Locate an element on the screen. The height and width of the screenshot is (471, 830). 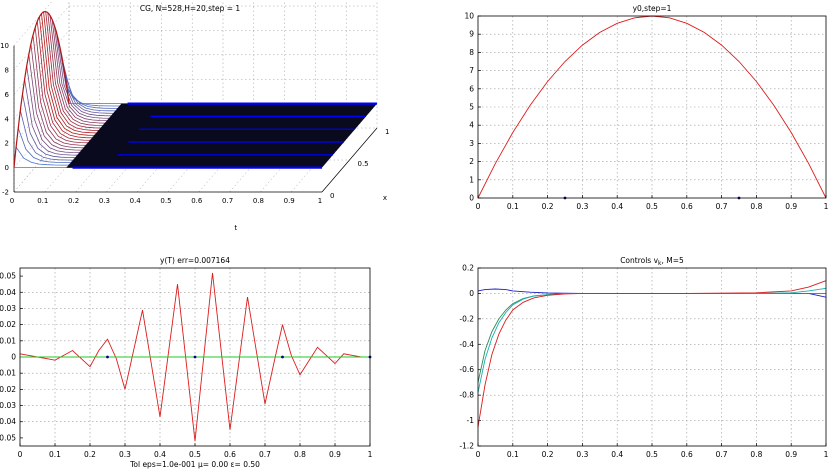
chart-title-suffix: , M=5 is located at coordinates (673, 260).